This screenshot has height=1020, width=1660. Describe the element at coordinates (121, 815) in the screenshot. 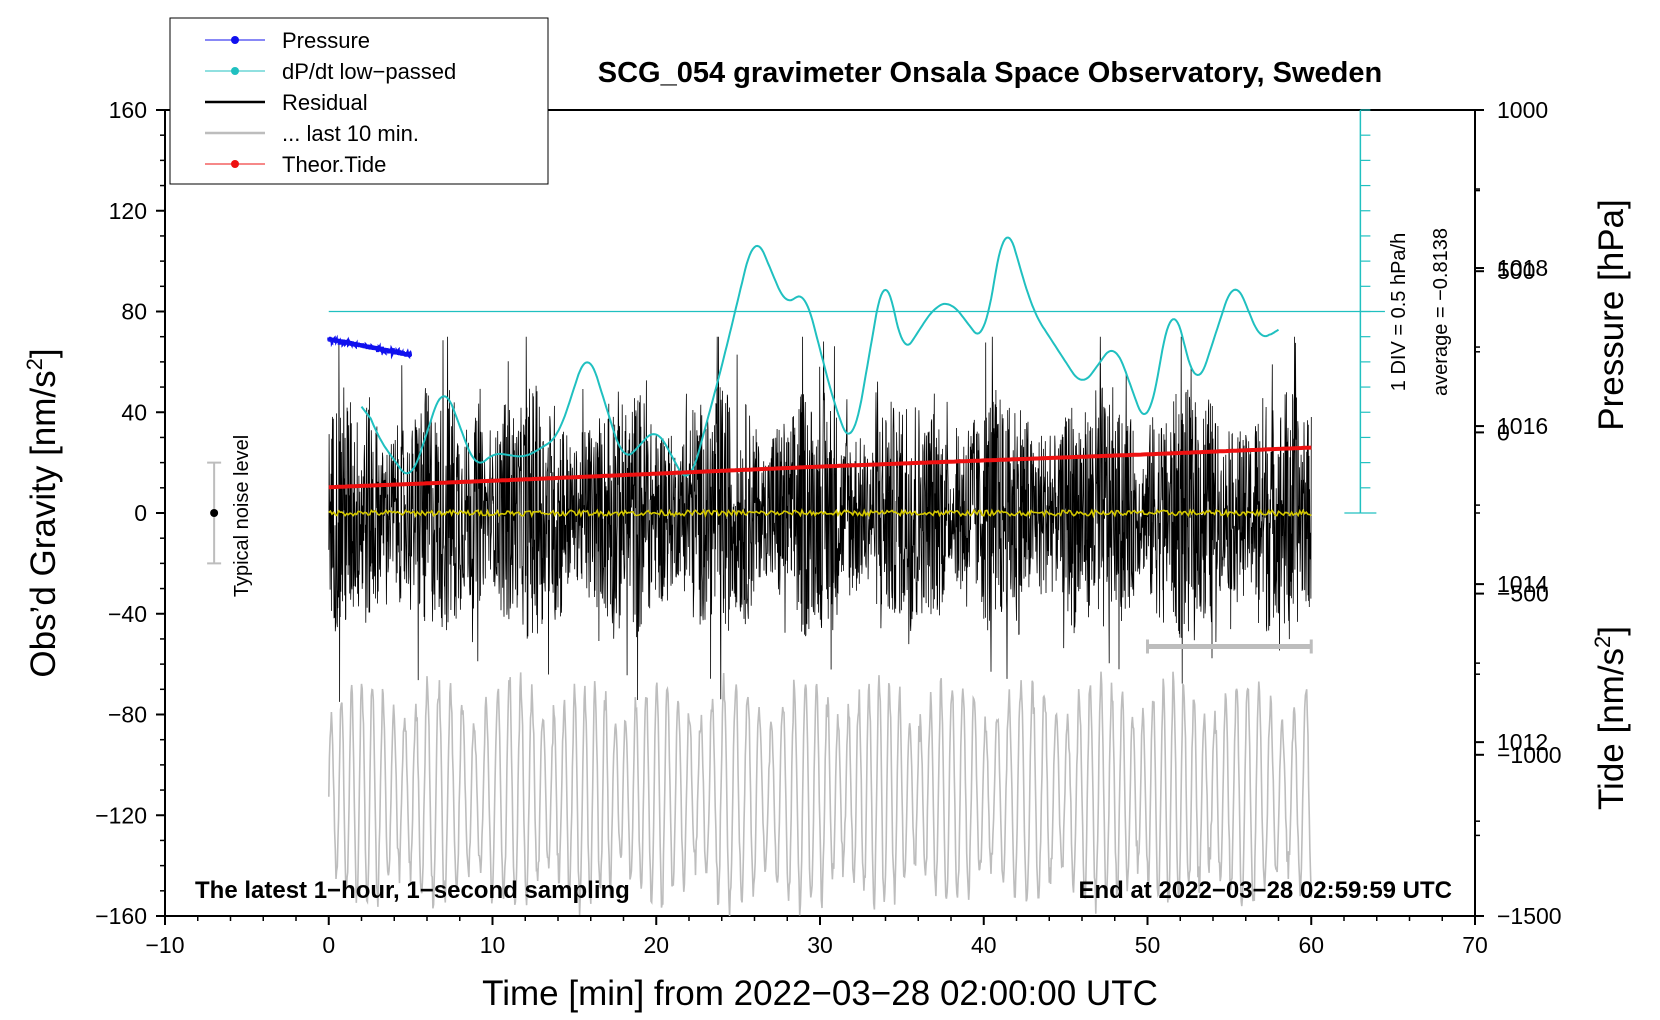

I see `y-left-tick-label: −120` at that location.